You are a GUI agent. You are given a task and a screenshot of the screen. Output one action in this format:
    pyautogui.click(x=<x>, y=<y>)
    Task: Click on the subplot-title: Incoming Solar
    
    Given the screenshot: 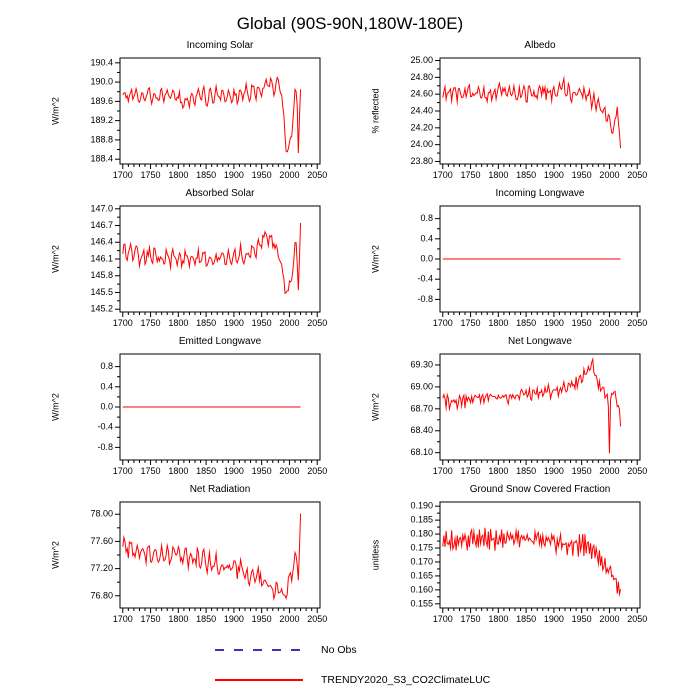 What is the action you would take?
    pyautogui.click(x=220, y=45)
    